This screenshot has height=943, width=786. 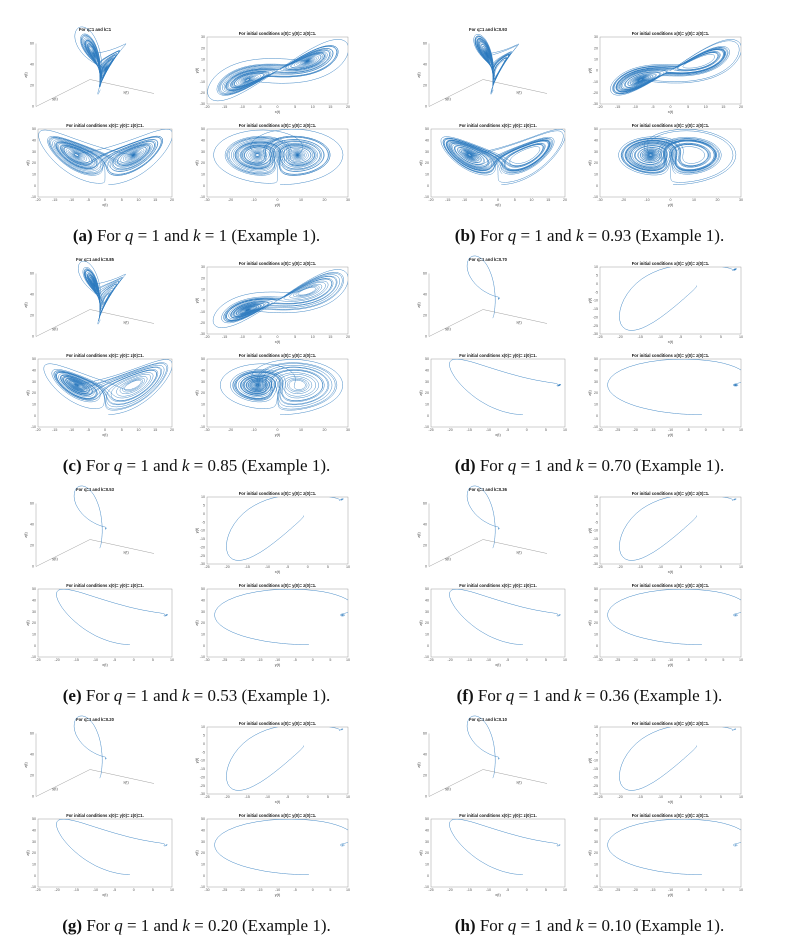 What do you see at coordinates (35, 646) in the screenshot?
I see `plot-xz-y-tick: 0` at bounding box center [35, 646].